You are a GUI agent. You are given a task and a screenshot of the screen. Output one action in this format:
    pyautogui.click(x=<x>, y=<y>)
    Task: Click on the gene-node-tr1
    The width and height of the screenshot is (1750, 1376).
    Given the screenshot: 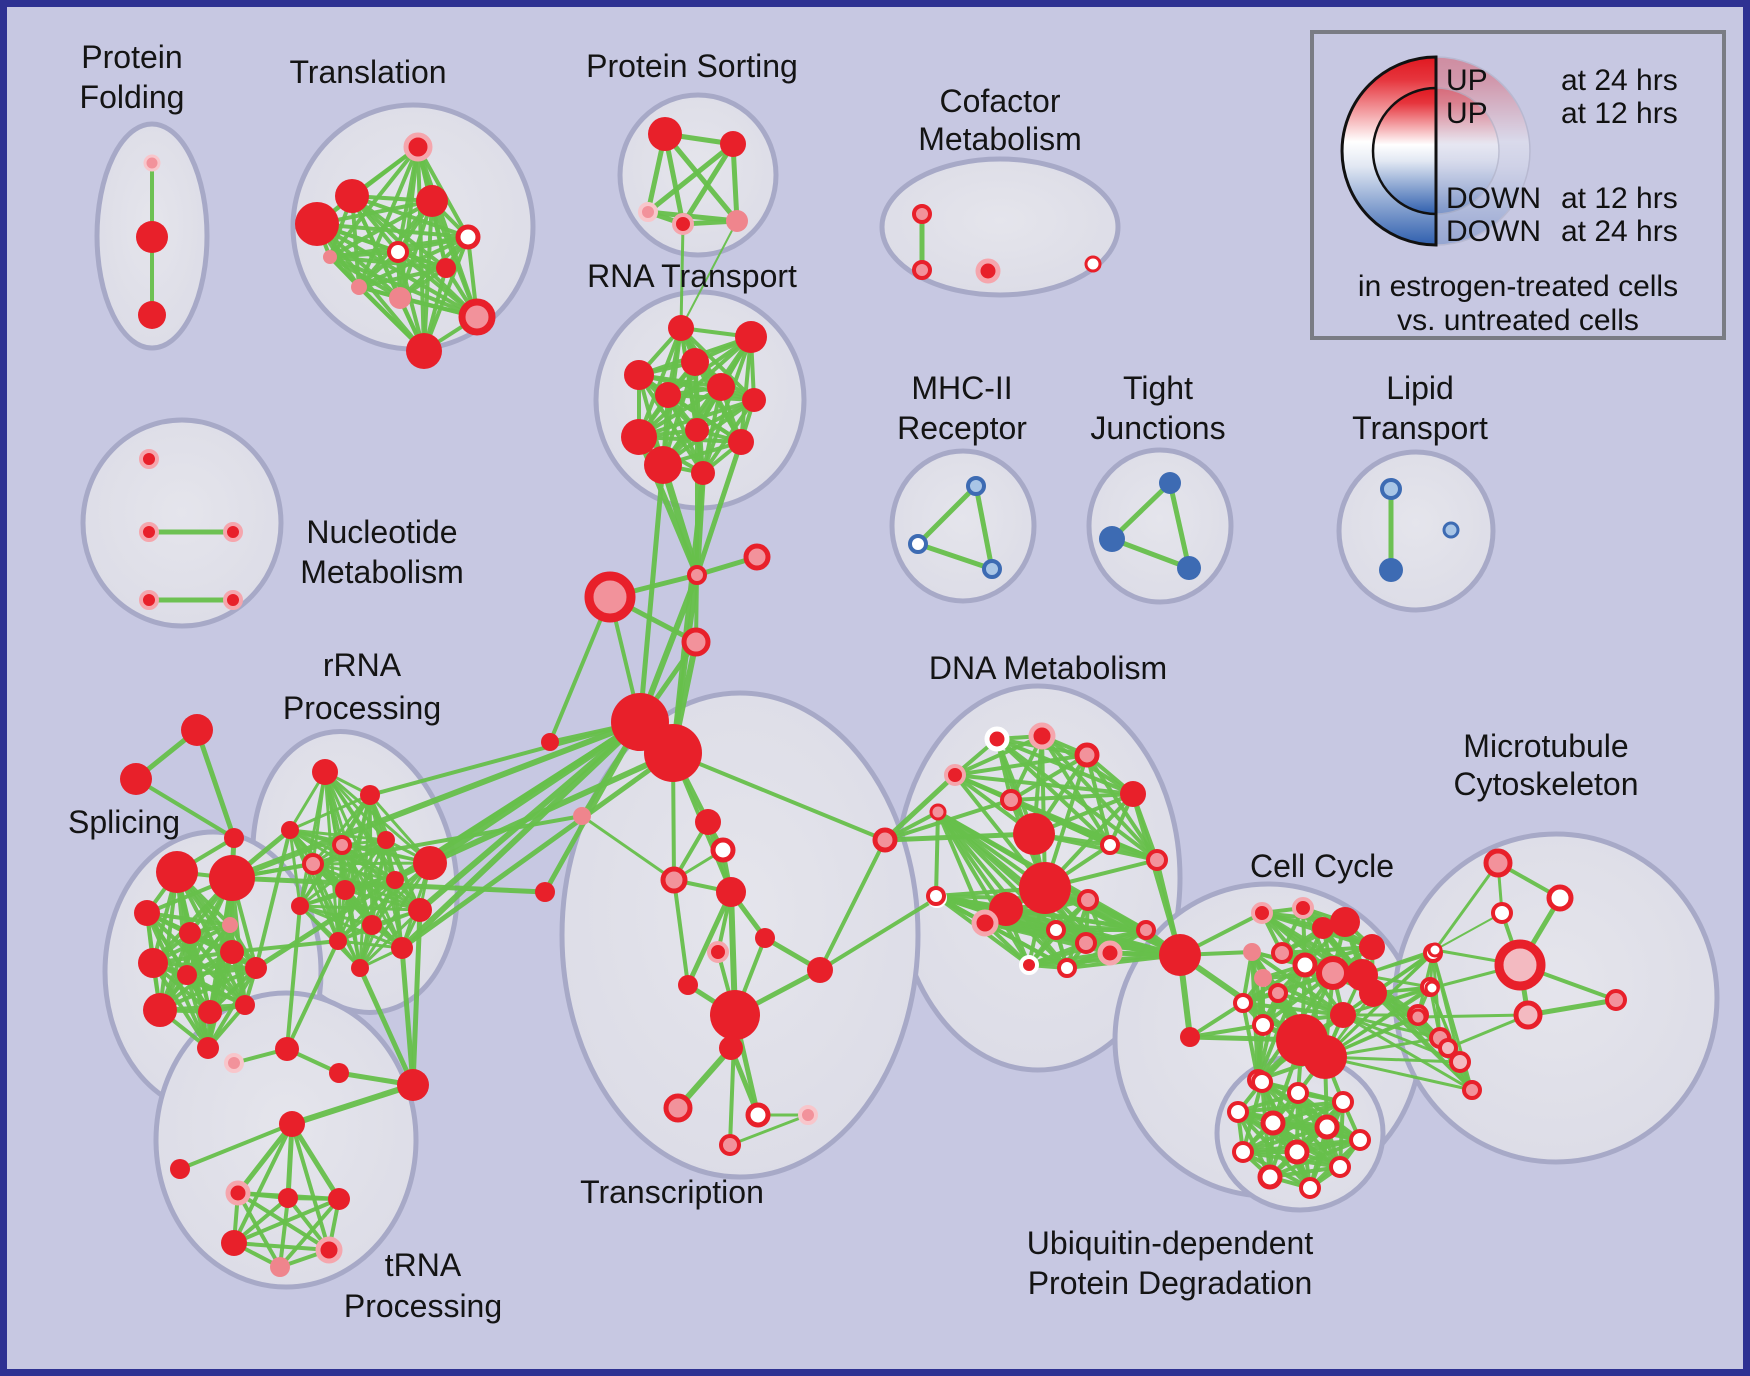 What is the action you would take?
    pyautogui.click(x=708, y=822)
    